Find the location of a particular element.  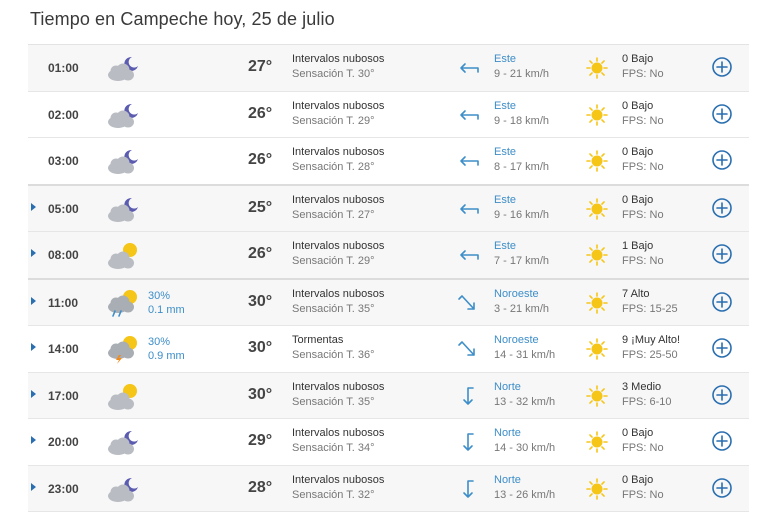

feels-like: Sensación T. 30° is located at coordinates (333, 74).